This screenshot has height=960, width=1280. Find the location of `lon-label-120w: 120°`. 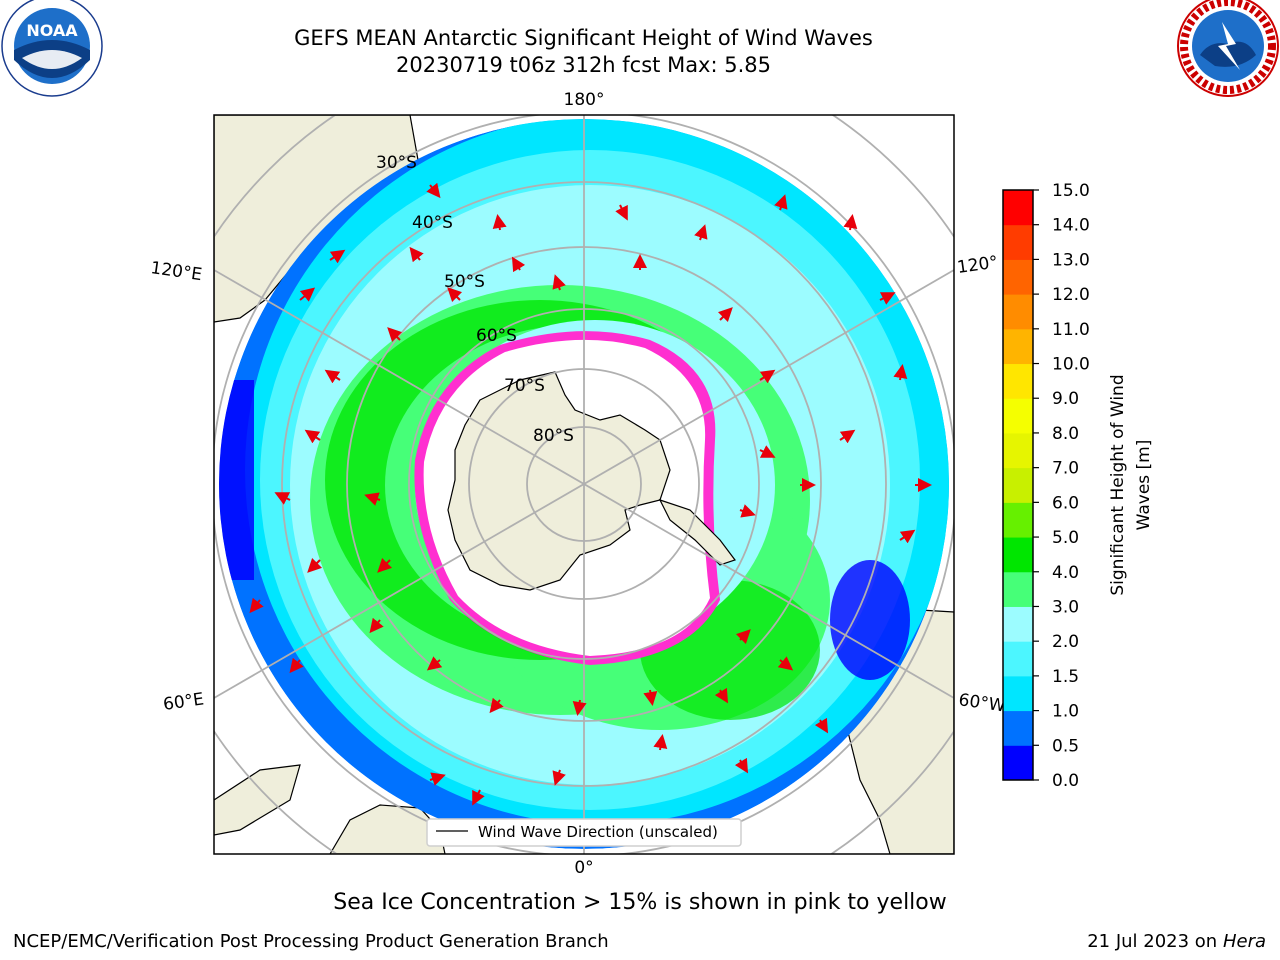

lon-label-120w: 120° is located at coordinates (977, 265).